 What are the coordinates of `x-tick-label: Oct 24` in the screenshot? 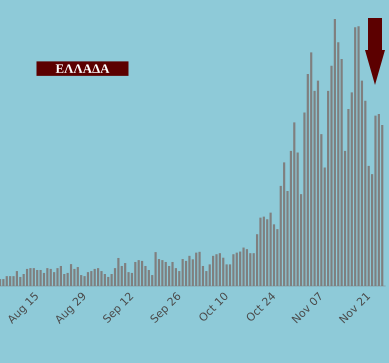 It's located at (261, 306).